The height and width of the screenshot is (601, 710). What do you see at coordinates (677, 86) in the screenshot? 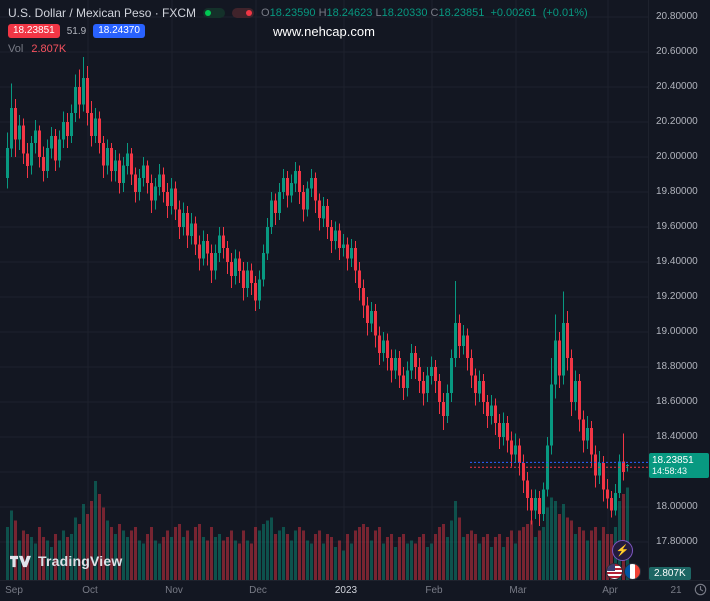
I see `price-axis-label: 20.40000` at bounding box center [677, 86].